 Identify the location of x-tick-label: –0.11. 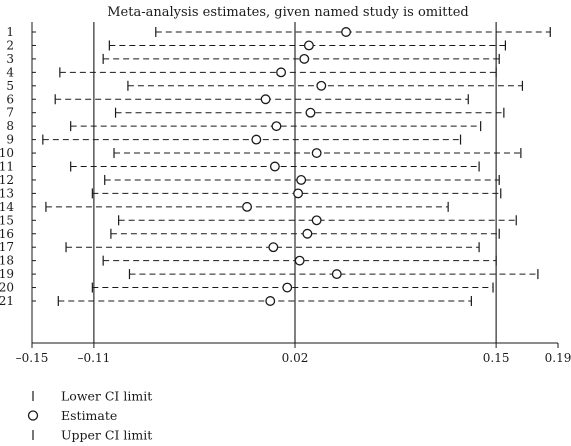
(94, 358).